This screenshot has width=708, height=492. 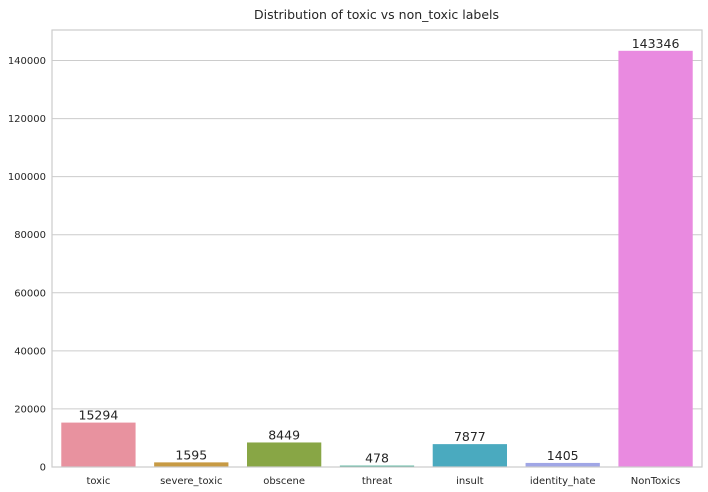 What do you see at coordinates (191, 464) in the screenshot?
I see `bar-severe-toxic` at bounding box center [191, 464].